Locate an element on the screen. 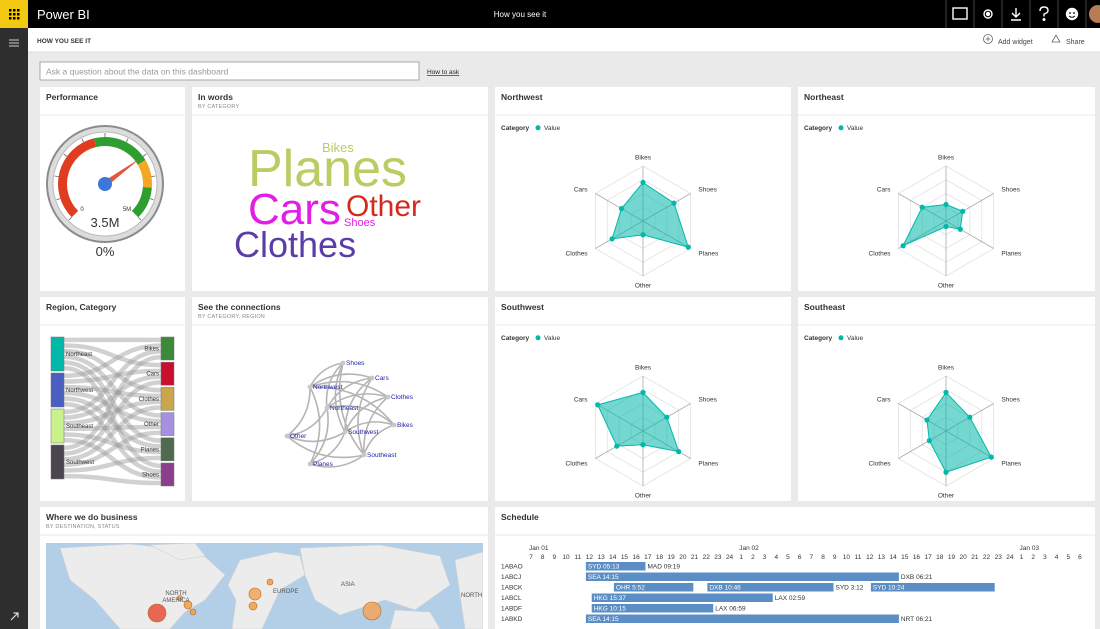  tile-title: In words is located at coordinates (215, 97).